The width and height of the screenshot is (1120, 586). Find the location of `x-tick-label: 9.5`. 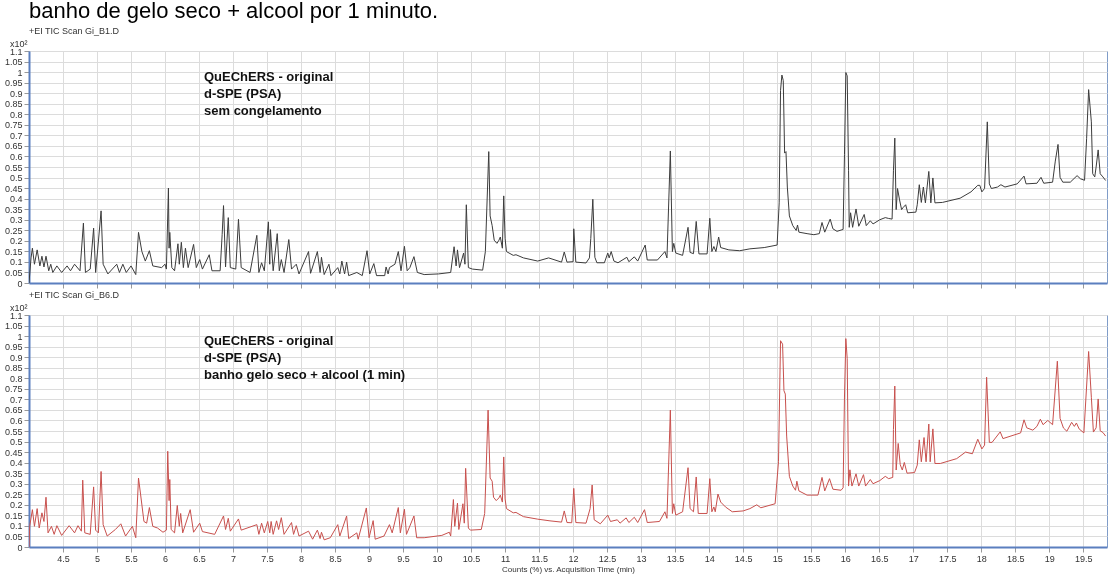

x-tick-label: 9.5 is located at coordinates (403, 558).